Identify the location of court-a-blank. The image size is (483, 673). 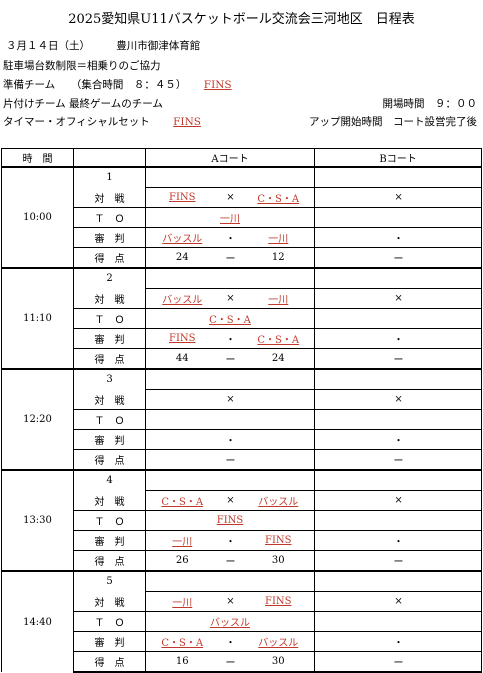
(230, 278).